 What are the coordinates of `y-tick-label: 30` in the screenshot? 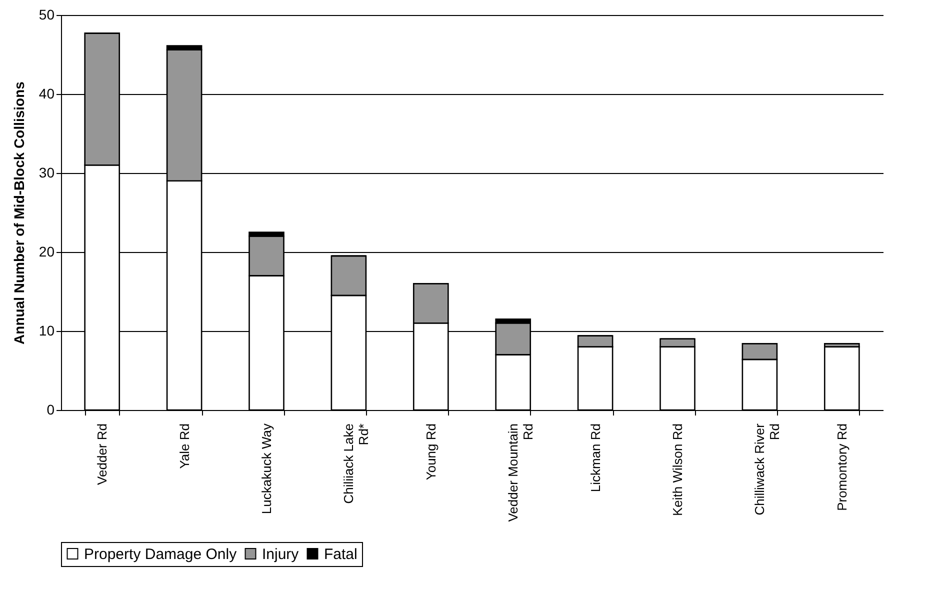 It's located at (46, 172).